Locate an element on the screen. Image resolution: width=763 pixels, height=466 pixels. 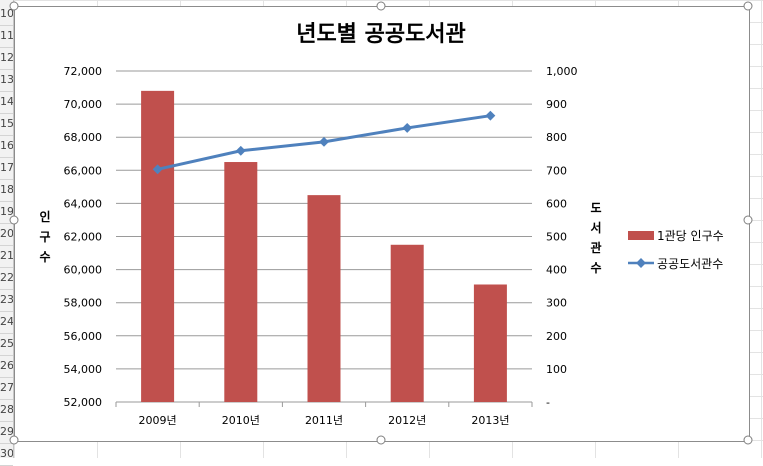
right-tick-label: - is located at coordinates (548, 402).